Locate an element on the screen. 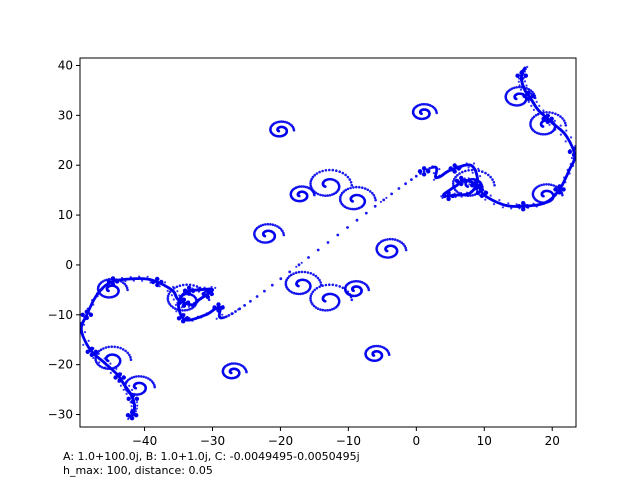 This screenshot has height=480, width=640. y-tick-label: −30 is located at coordinates (60, 415).